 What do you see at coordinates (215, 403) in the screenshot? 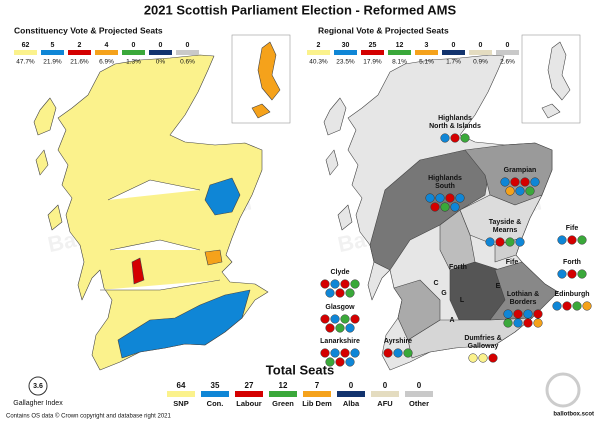
I see `party-name: Con.` at bounding box center [215, 403].